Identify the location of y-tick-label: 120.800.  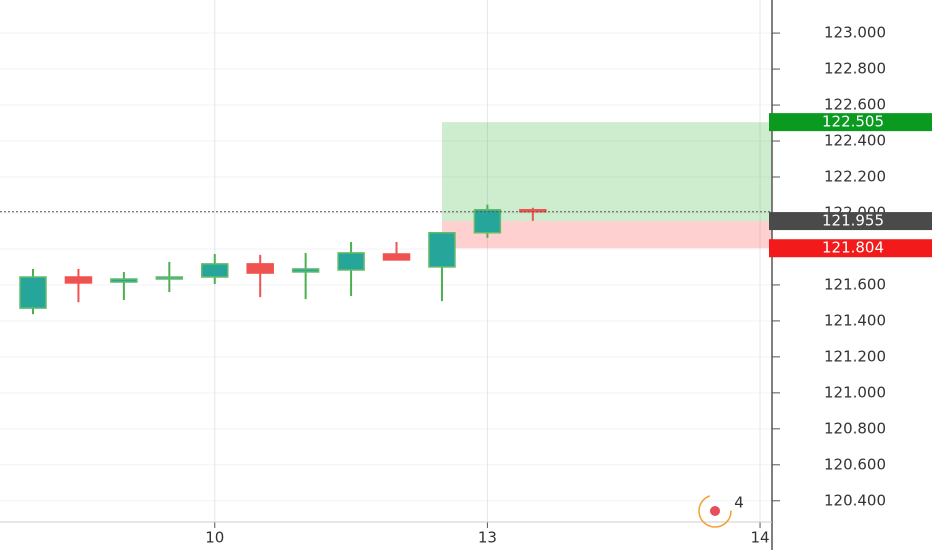
(855, 428).